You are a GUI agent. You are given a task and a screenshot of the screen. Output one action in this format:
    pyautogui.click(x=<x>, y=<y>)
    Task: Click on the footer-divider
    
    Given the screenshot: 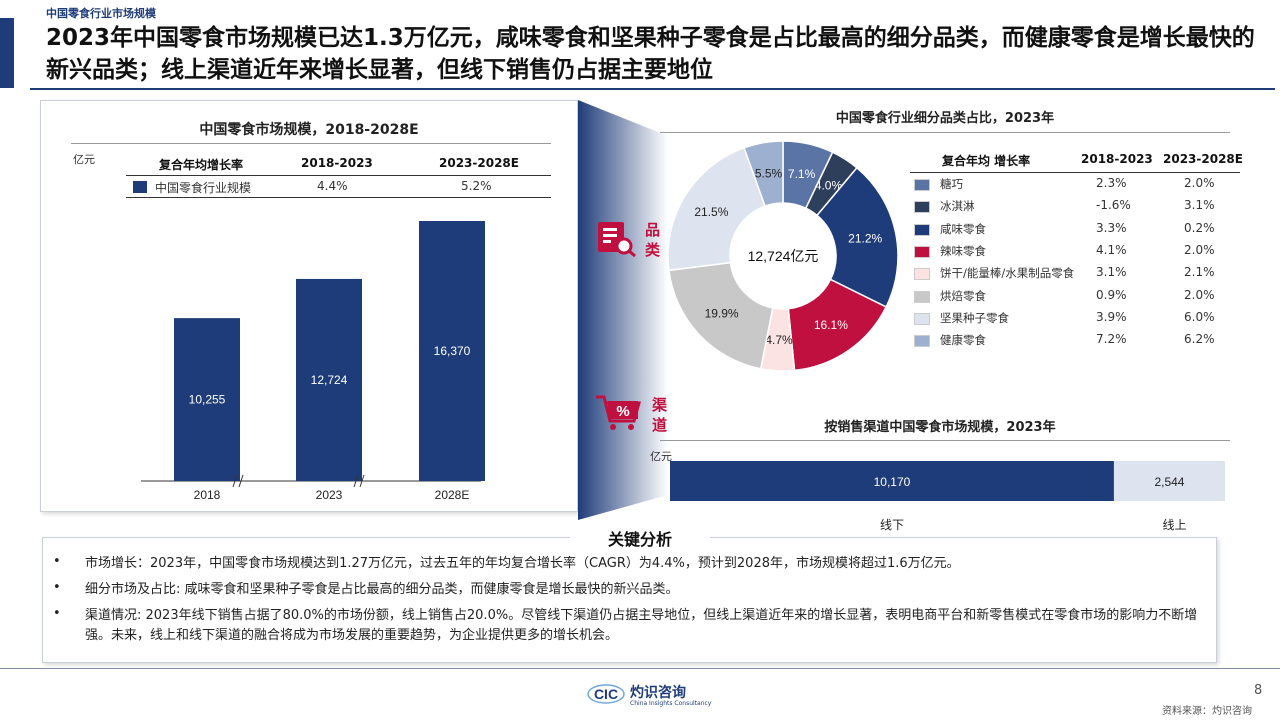 What is the action you would take?
    pyautogui.click(x=640, y=668)
    